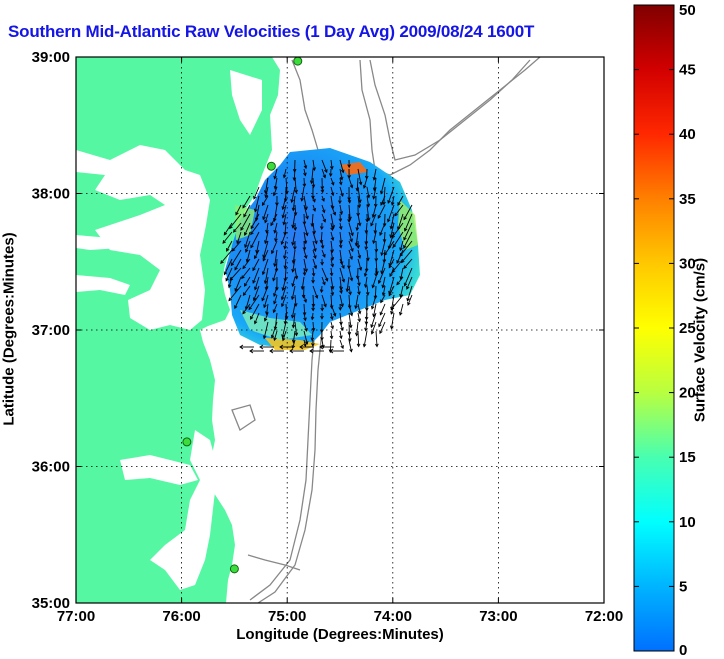  Describe the element at coordinates (113, 240) in the screenshot. I see `river-inlet` at that location.